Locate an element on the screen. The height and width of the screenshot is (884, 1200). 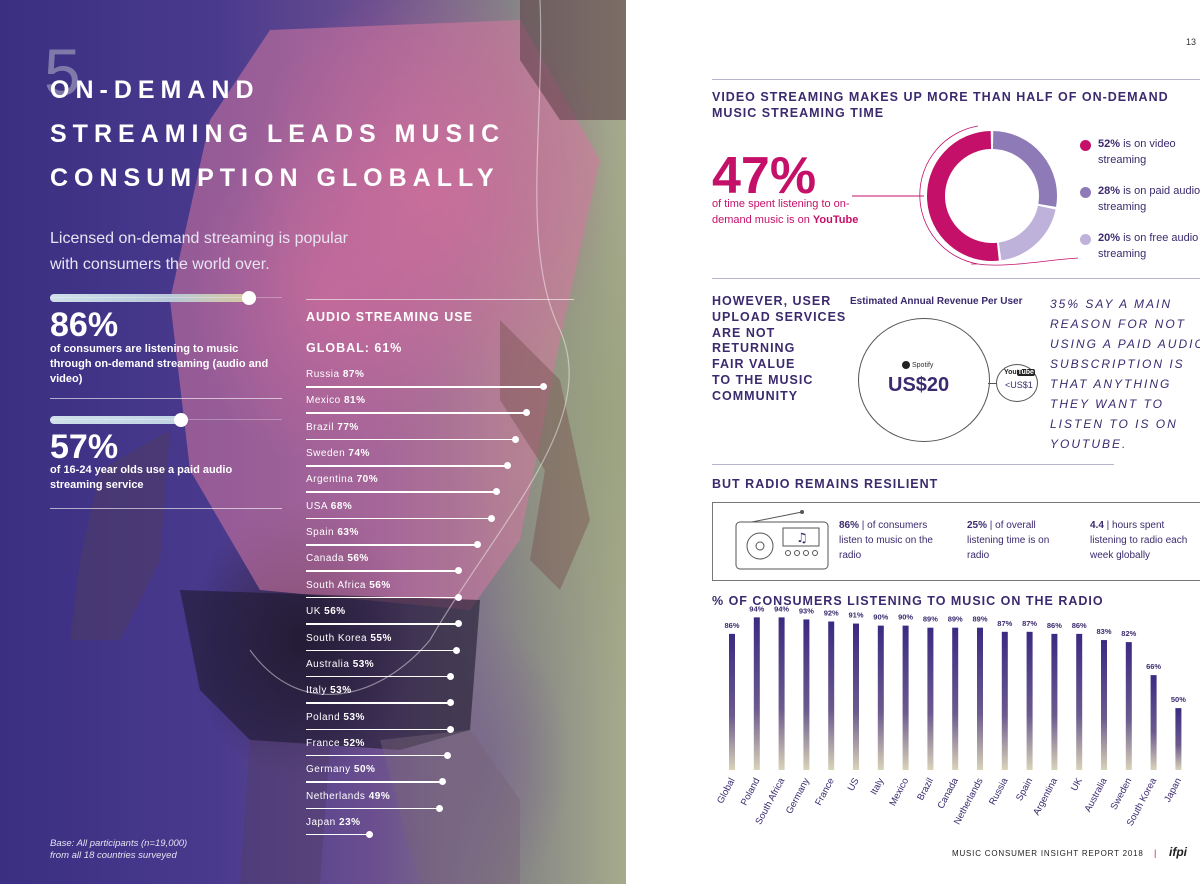
country-name: South Africa is located at coordinates (338, 585).